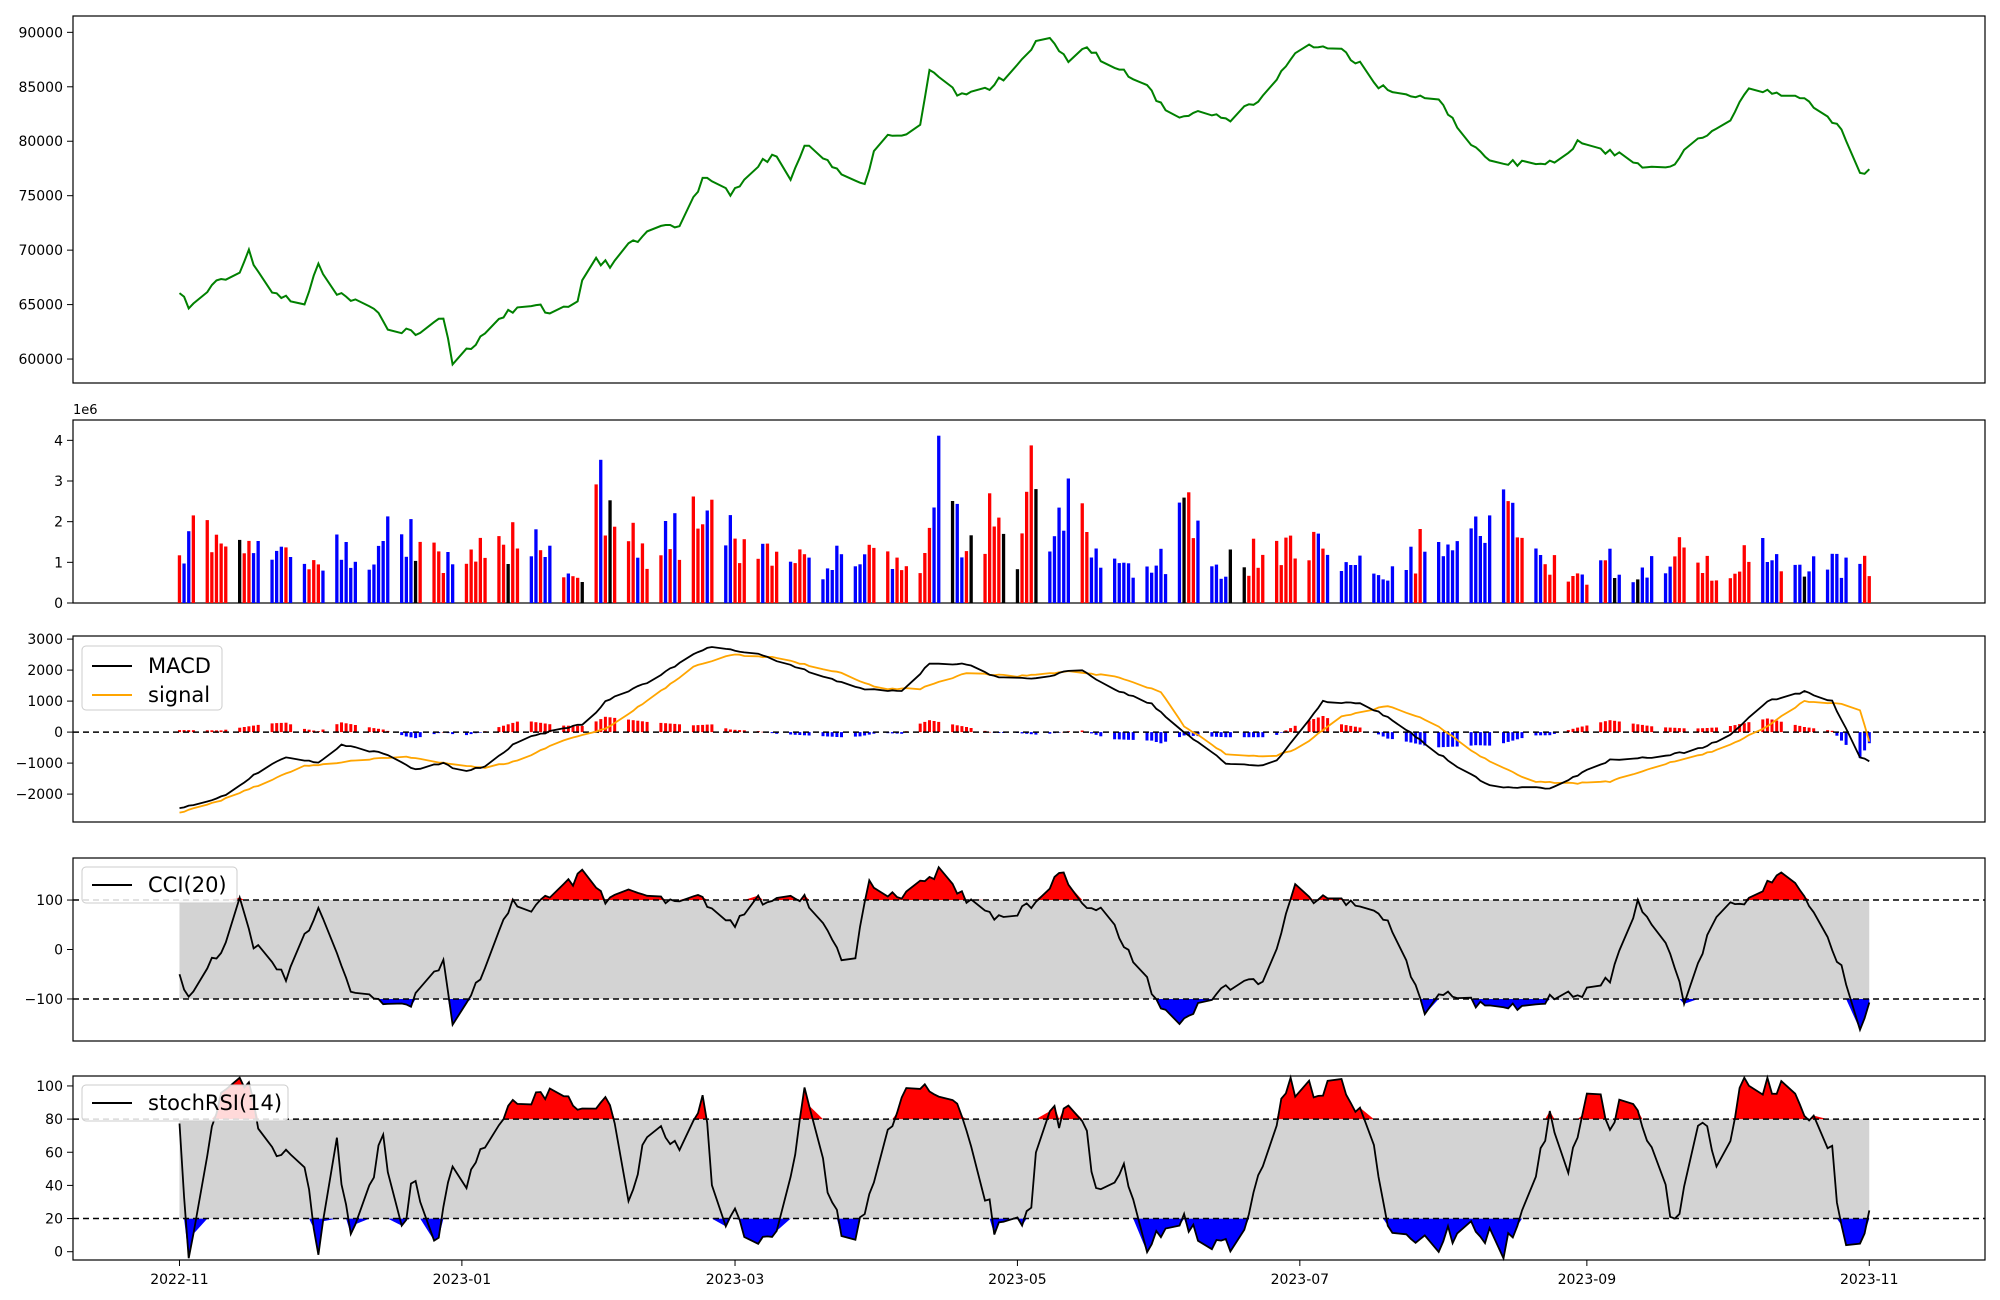 This screenshot has height=1300, width=2000. I want to click on volume-ytick-label-1: 1, so click(58, 563).